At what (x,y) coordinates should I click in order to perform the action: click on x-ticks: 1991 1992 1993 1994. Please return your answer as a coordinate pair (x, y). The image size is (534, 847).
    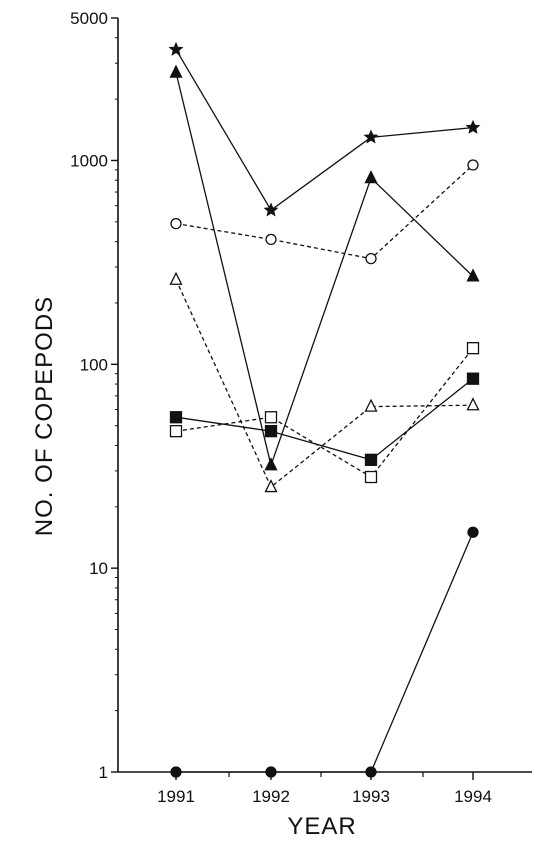
    Looking at the image, I should click on (324, 789).